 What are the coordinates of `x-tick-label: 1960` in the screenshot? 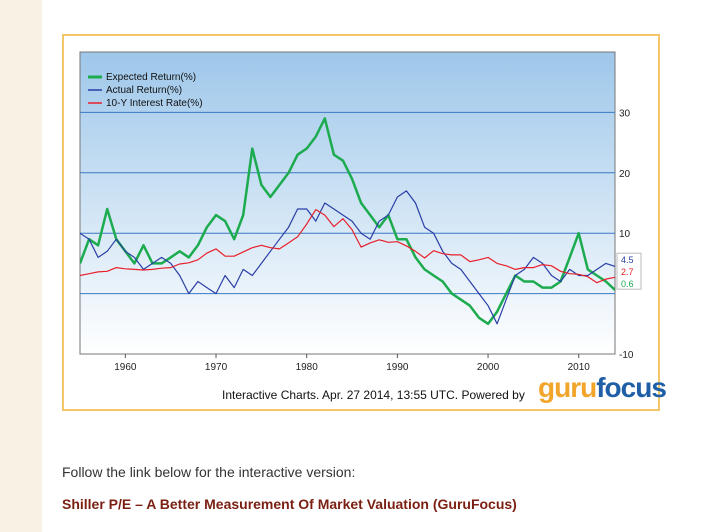 It's located at (125, 367).